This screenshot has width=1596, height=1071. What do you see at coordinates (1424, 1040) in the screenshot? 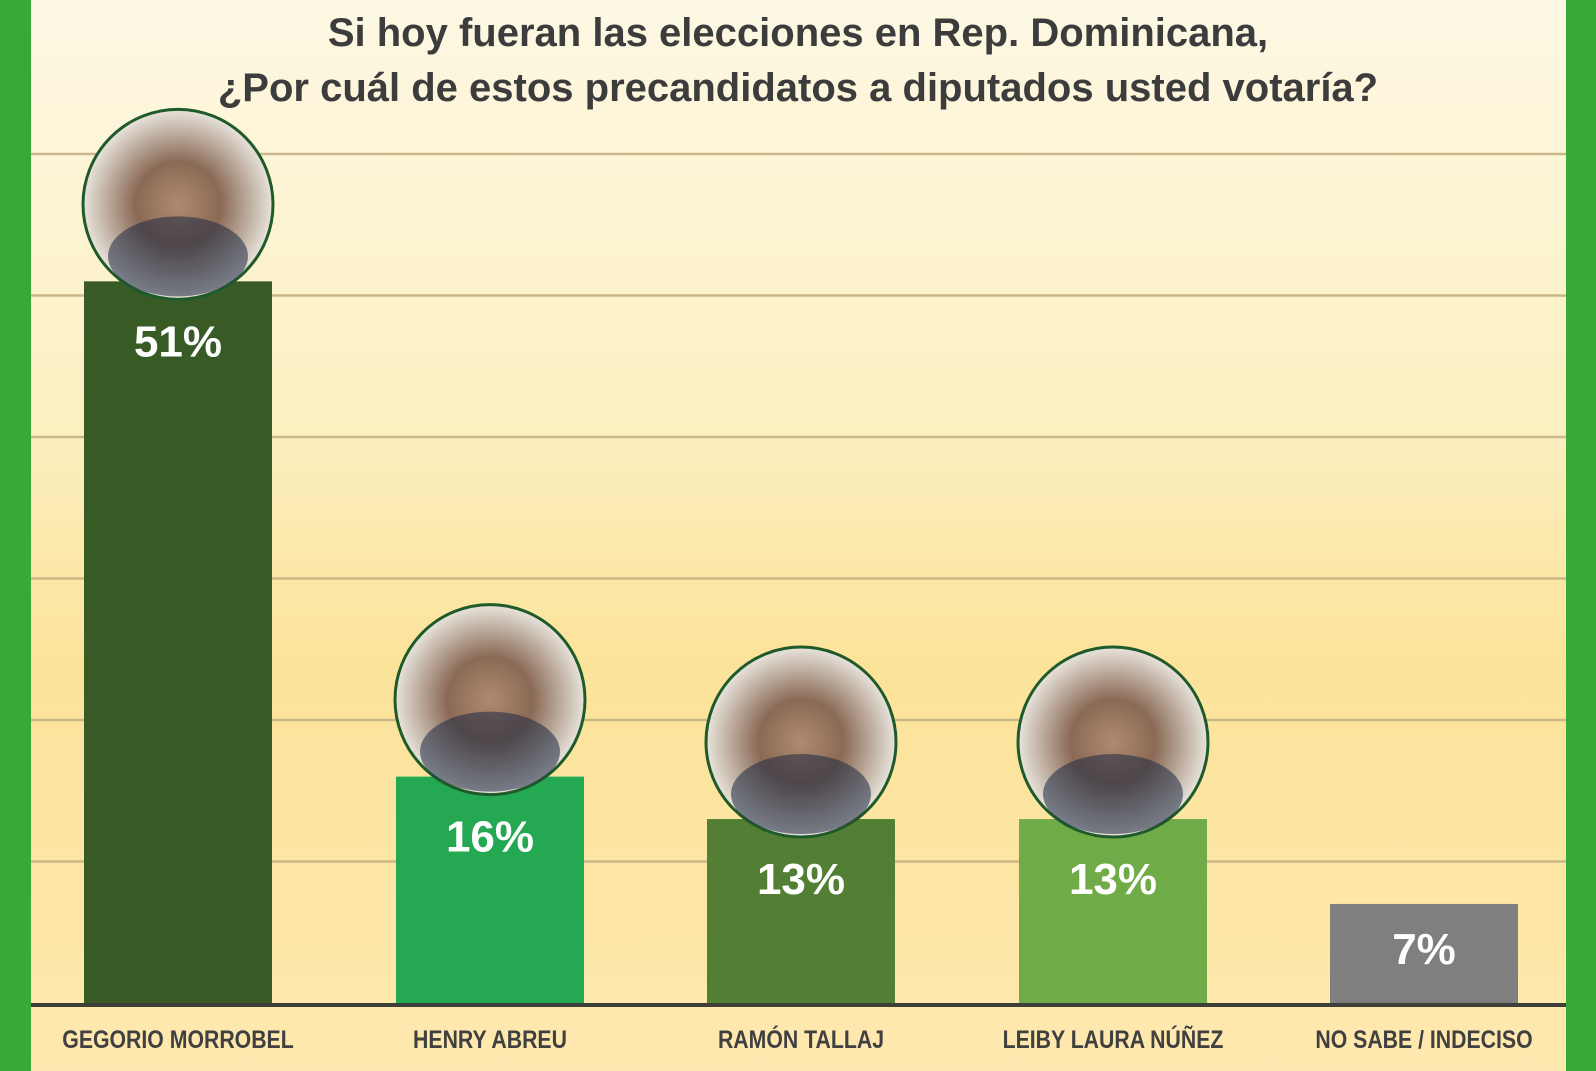
I see `category-label: NO SABE / INDECISO` at bounding box center [1424, 1040].